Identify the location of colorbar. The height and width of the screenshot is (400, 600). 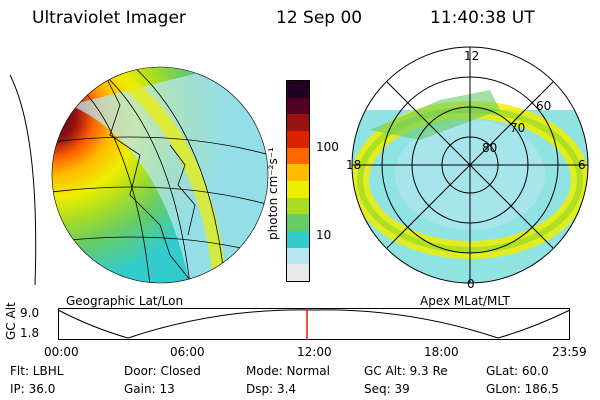
(298, 181).